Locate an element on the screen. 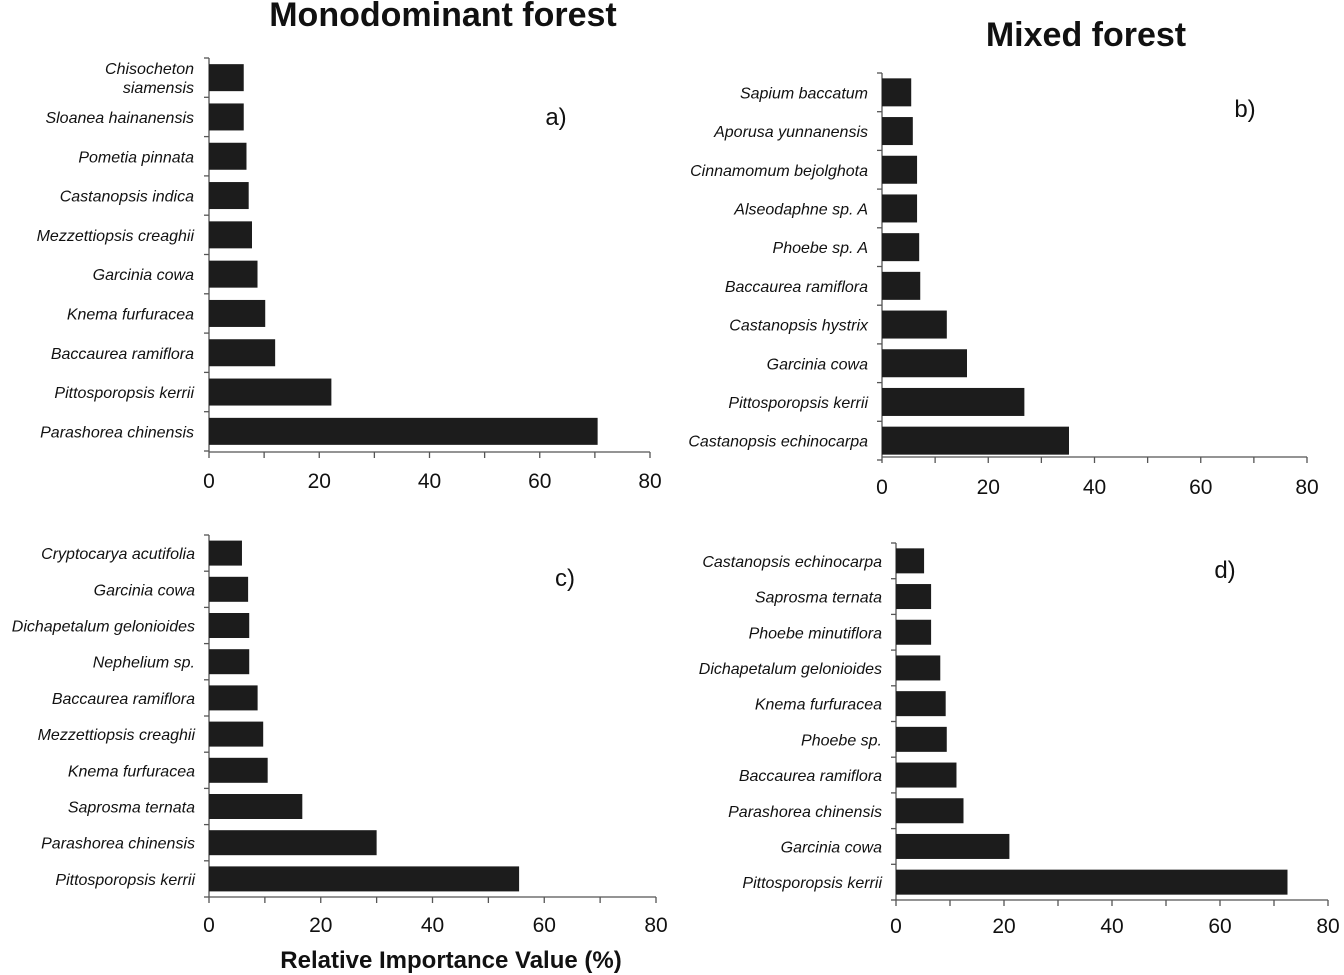 The image size is (1344, 975). panel-a-bar-pometia-pinnata is located at coordinates (228, 156).